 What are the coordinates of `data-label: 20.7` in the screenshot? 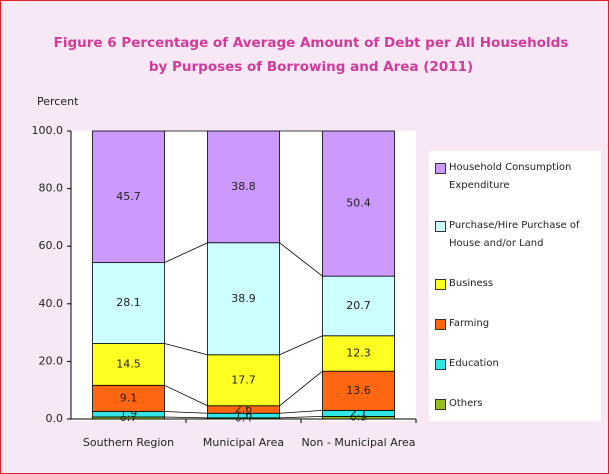 It's located at (358, 305).